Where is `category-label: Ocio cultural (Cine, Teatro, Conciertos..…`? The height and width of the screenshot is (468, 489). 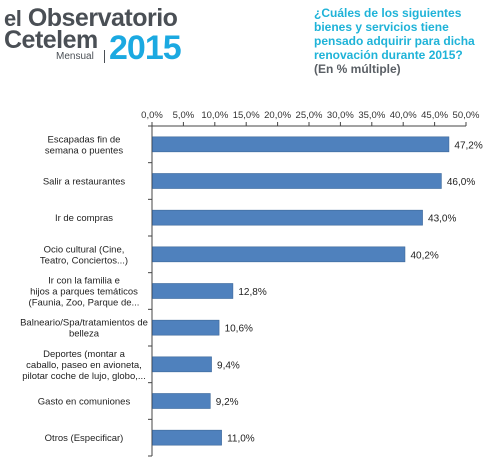
category-label: Ocio cultural (Cine, Teatro, Conciertos..… is located at coordinates (84, 255).